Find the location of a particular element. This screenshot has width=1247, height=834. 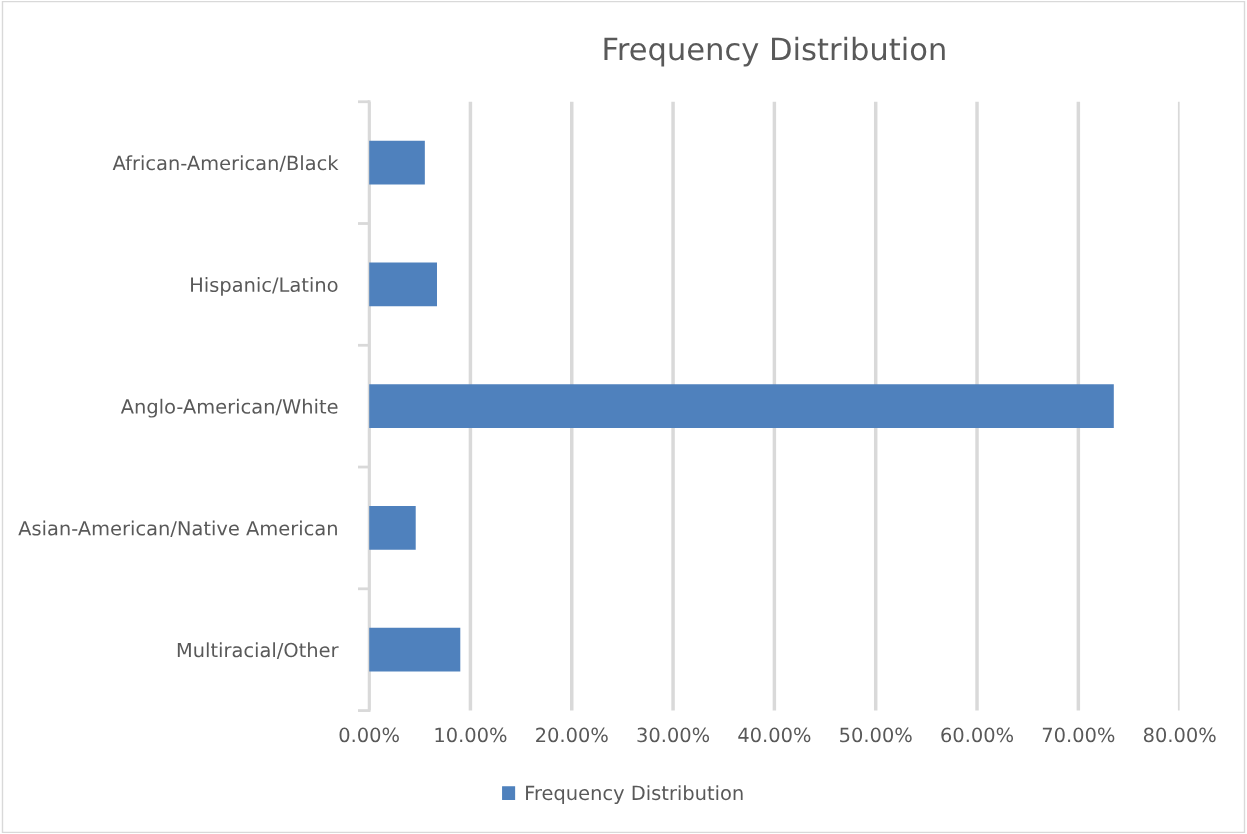

x-tick-label: 80.00% is located at coordinates (1179, 735).